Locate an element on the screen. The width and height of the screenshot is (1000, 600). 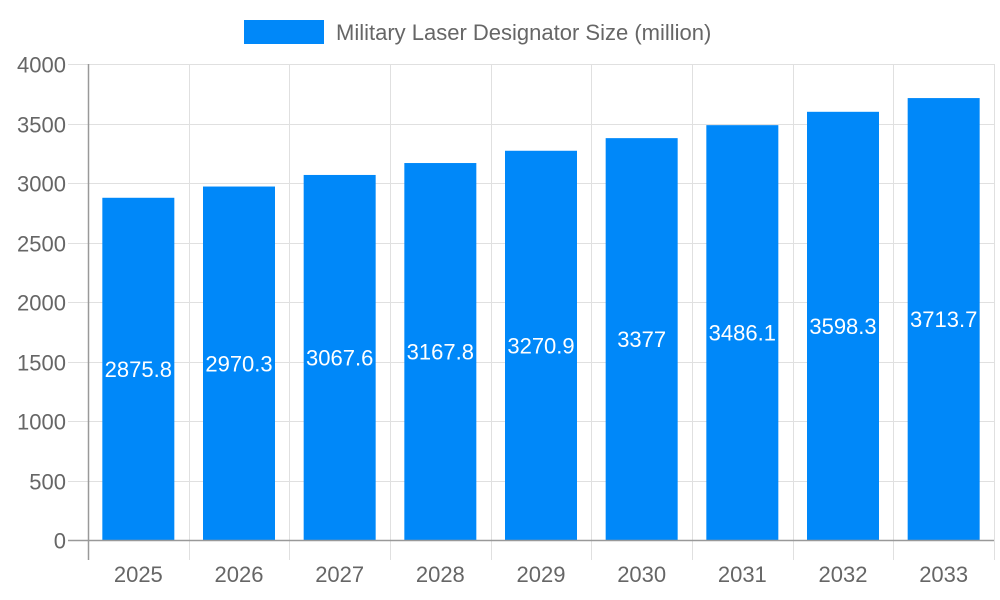
legend-swatch is located at coordinates (284, 32).